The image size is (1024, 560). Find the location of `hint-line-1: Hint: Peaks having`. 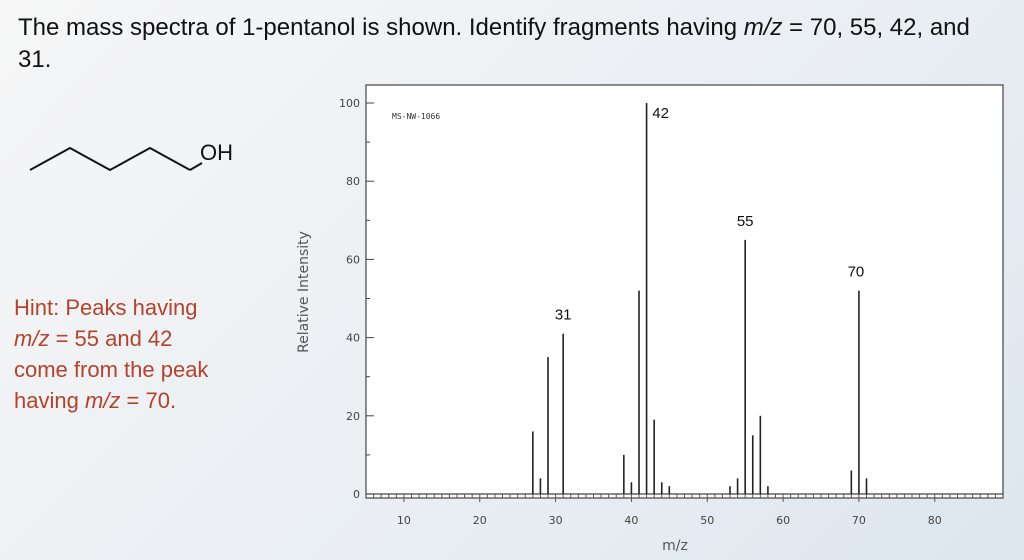

hint-line-1: Hint: Peaks having is located at coordinates (106, 307).